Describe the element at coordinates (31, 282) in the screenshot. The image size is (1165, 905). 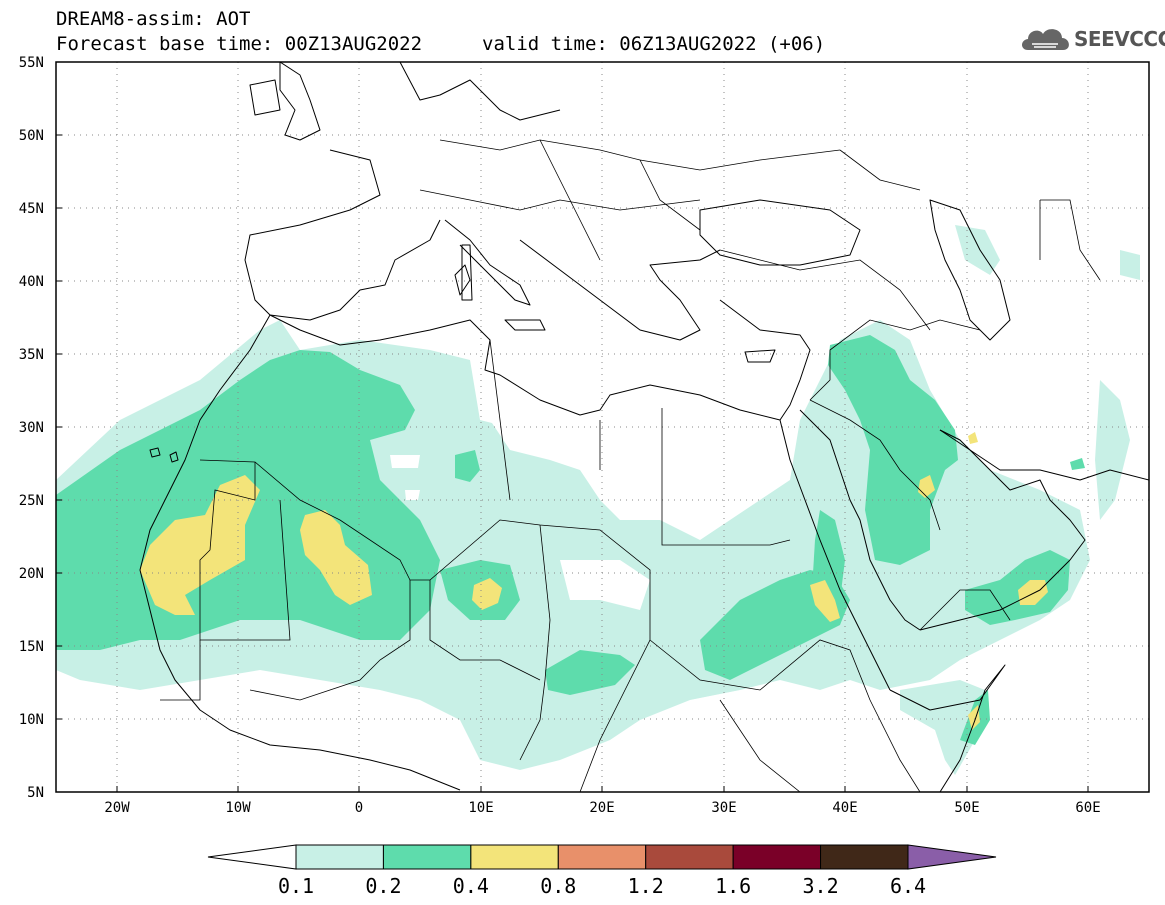
I see `lat-label: 40N` at that location.